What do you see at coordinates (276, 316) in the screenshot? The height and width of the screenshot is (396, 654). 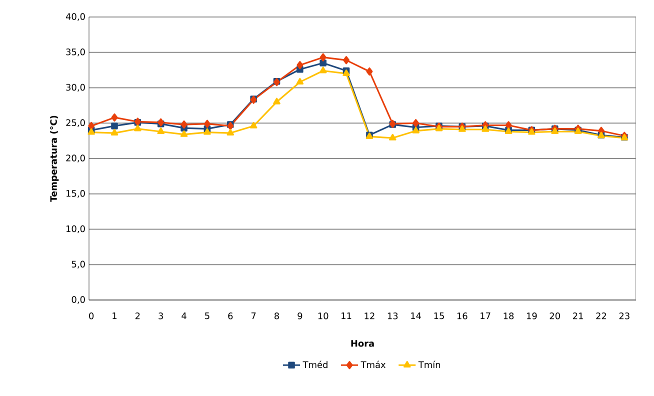 I see `x-tick-label: 8` at bounding box center [276, 316].